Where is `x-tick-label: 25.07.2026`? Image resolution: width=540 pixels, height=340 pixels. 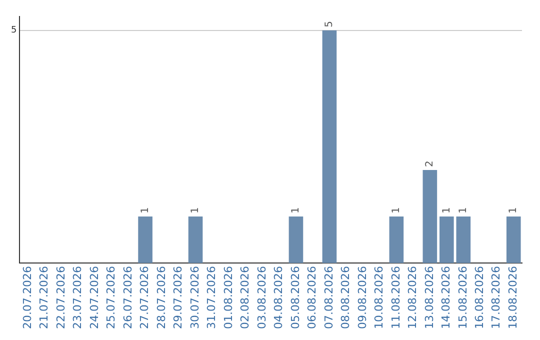 x-tick-label: 25.07.2026 is located at coordinates (111, 298).